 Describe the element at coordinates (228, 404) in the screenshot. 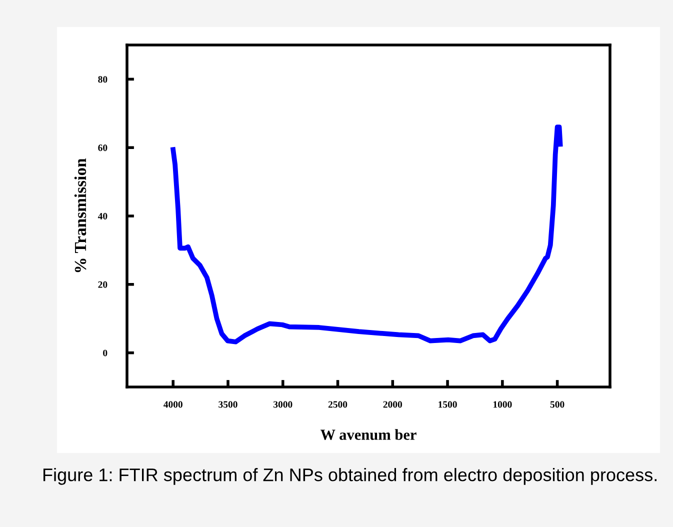

I see `x-tick-label: 3500` at that location.